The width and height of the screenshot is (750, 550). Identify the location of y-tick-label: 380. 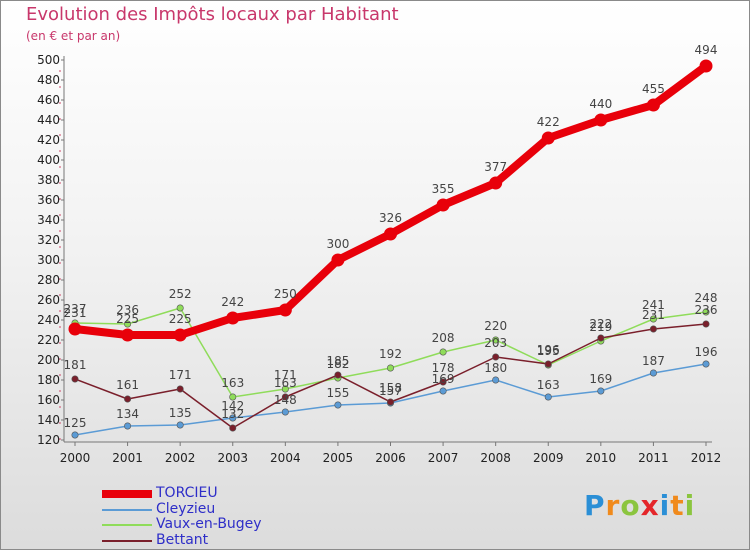
(48, 180).